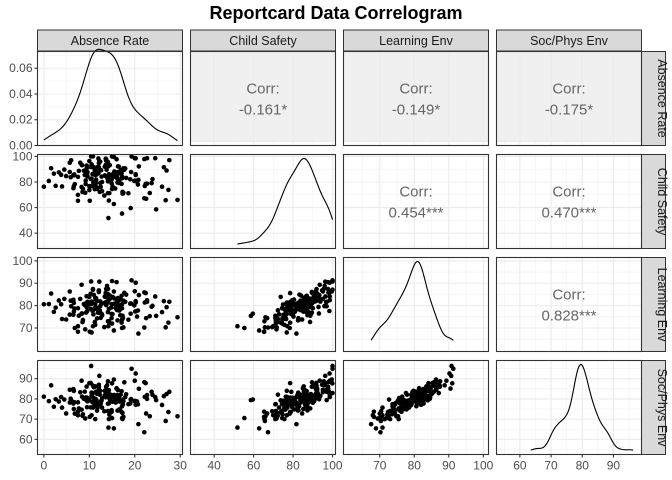 Image resolution: width=672 pixels, height=480 pixels. What do you see at coordinates (568, 213) in the screenshot?
I see `corr-value: 0.470***` at bounding box center [568, 213].